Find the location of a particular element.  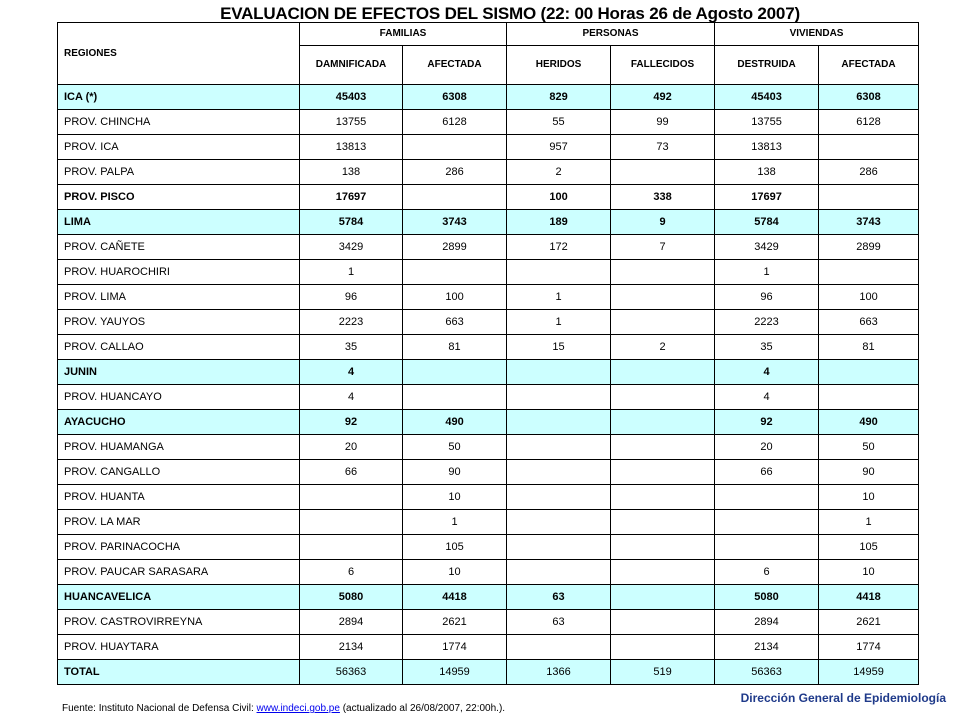

province-row: PROV. HUAMANGA 20 50 20 50 is located at coordinates (488, 447).